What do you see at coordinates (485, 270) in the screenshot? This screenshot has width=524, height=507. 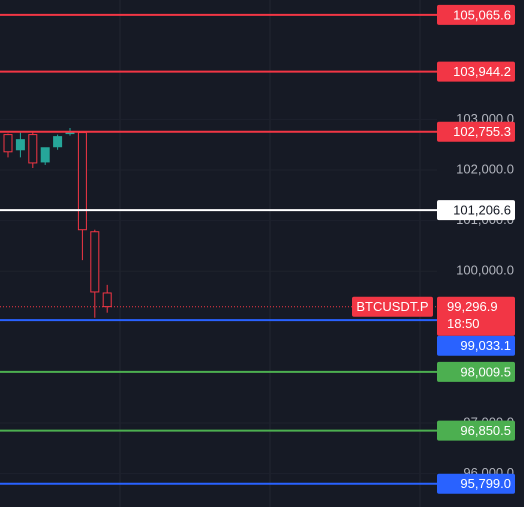 I see `y-tick-label: 100,000.0` at bounding box center [485, 270].